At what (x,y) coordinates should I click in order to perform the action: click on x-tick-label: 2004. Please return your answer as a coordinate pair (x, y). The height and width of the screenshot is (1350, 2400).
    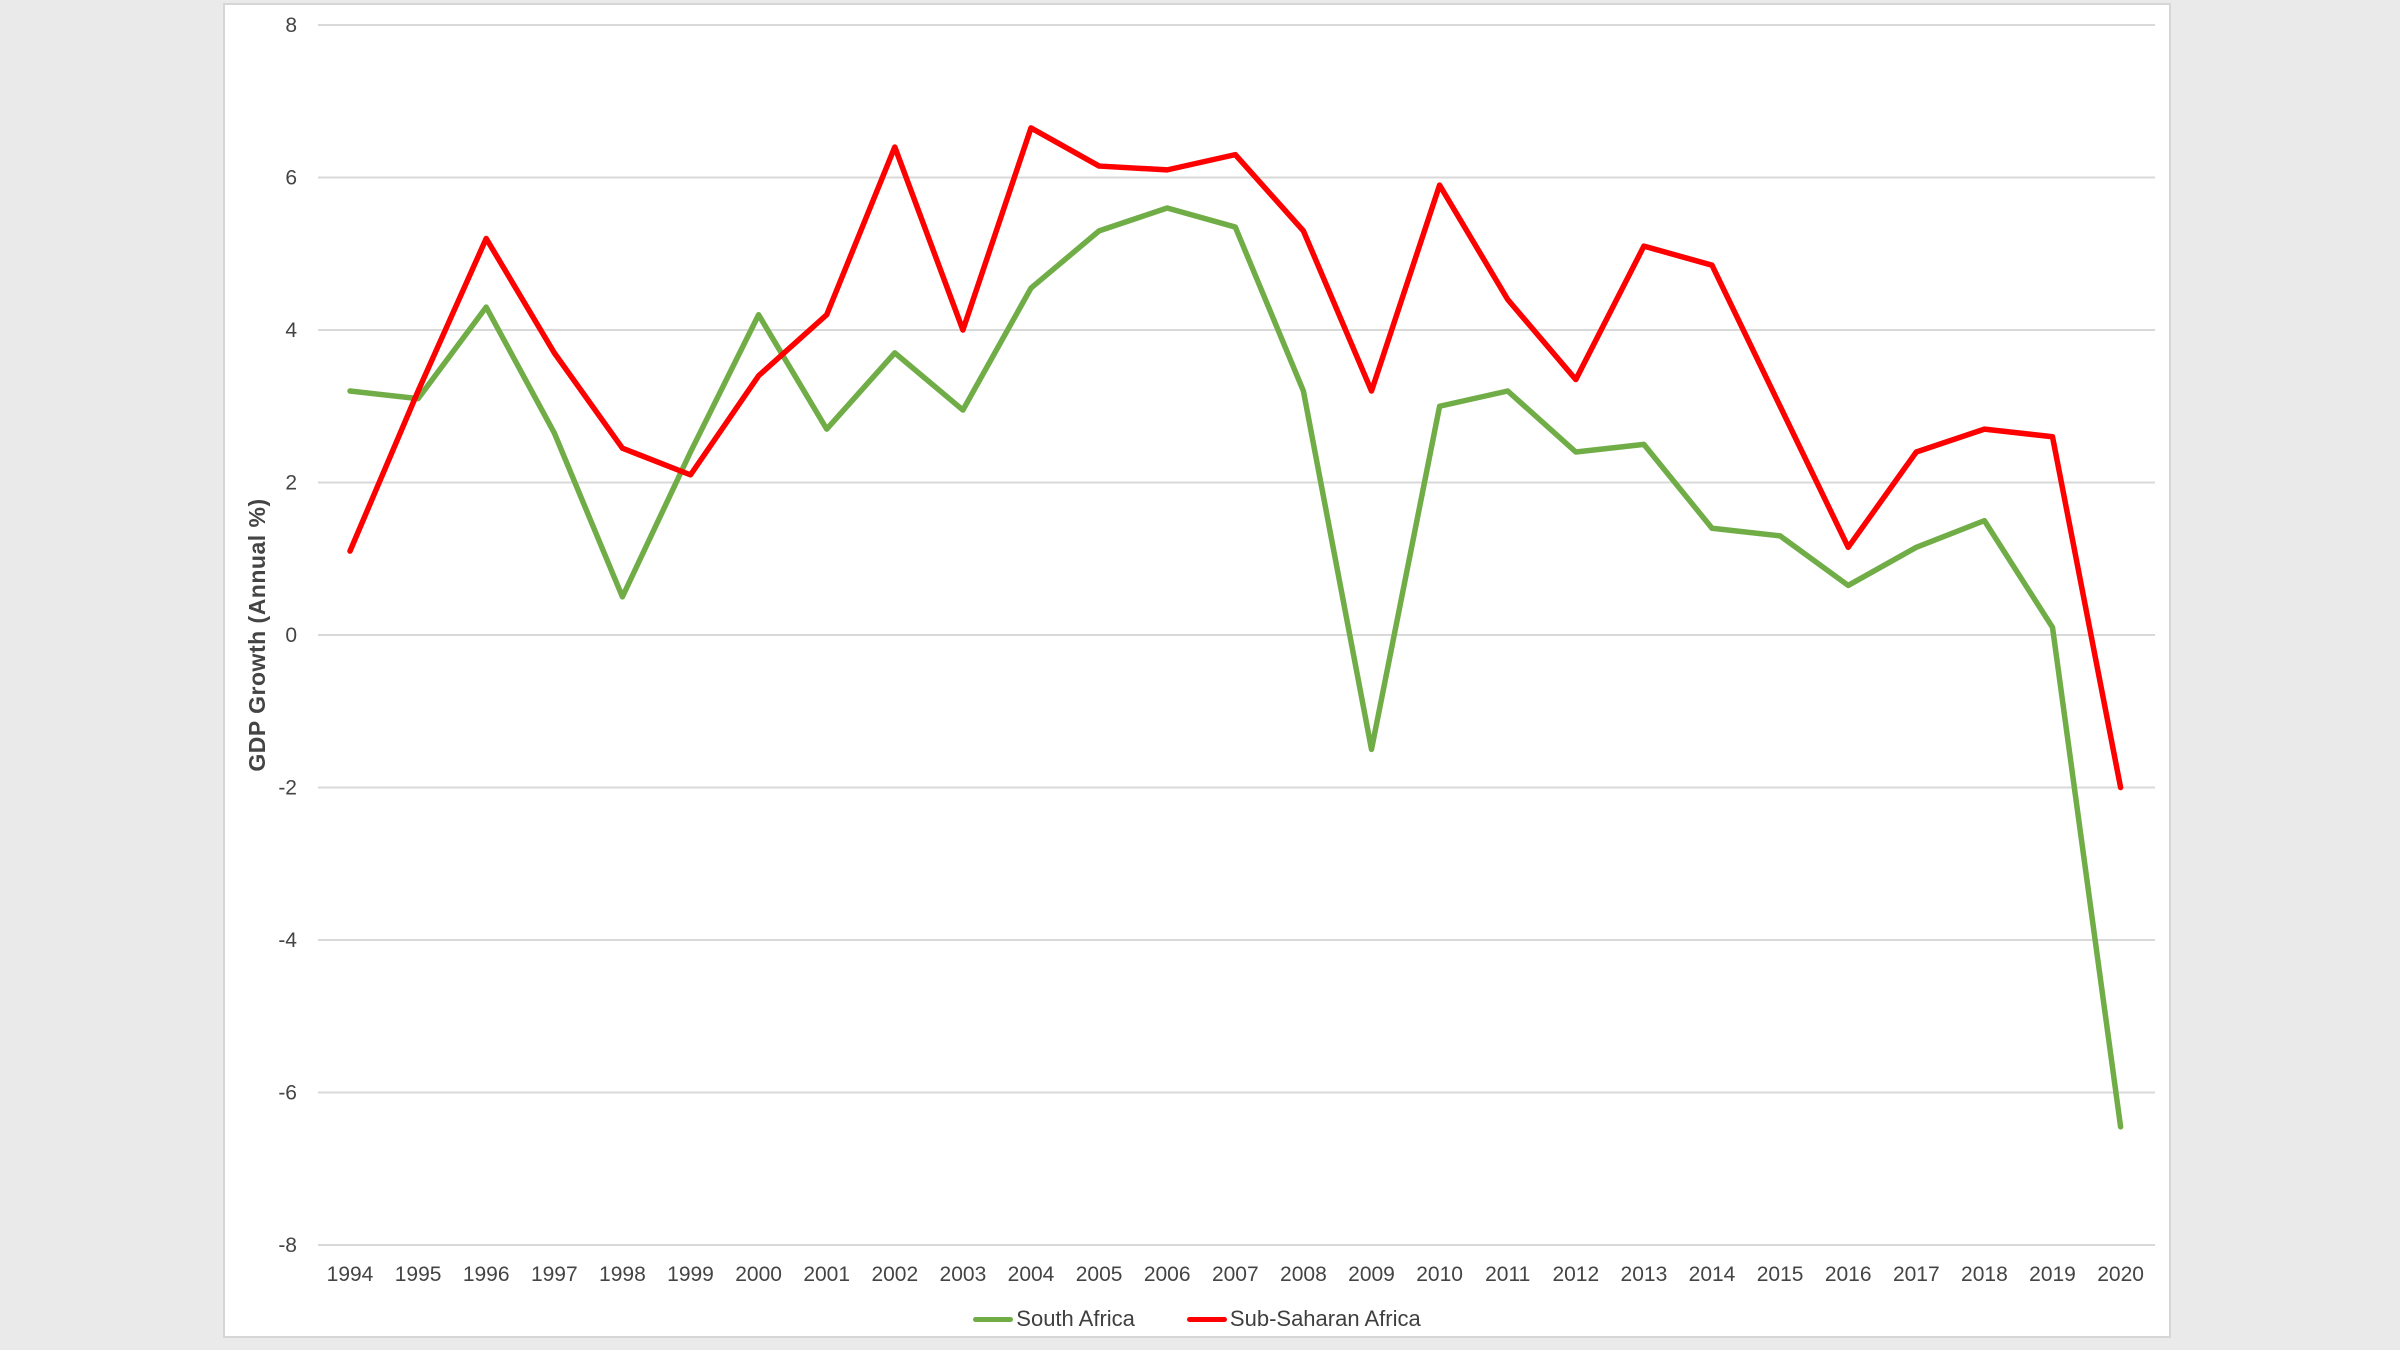
    Looking at the image, I should click on (1031, 1274).